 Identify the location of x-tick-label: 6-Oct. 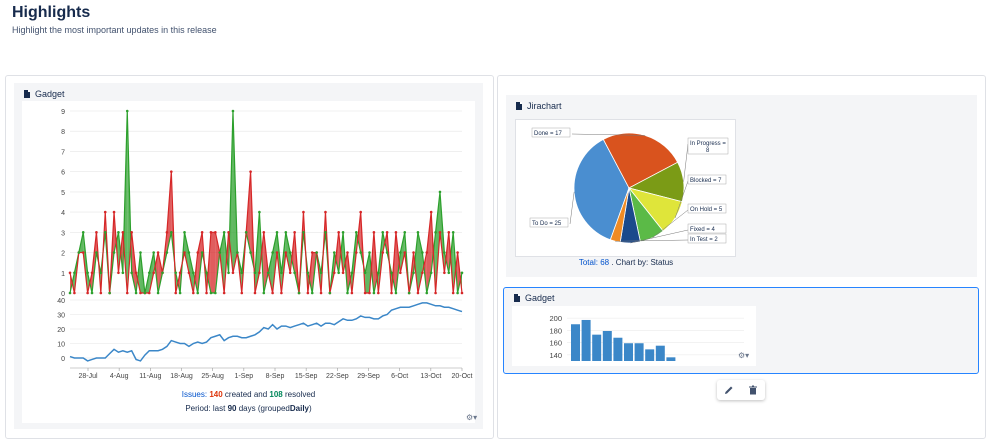
(399, 376).